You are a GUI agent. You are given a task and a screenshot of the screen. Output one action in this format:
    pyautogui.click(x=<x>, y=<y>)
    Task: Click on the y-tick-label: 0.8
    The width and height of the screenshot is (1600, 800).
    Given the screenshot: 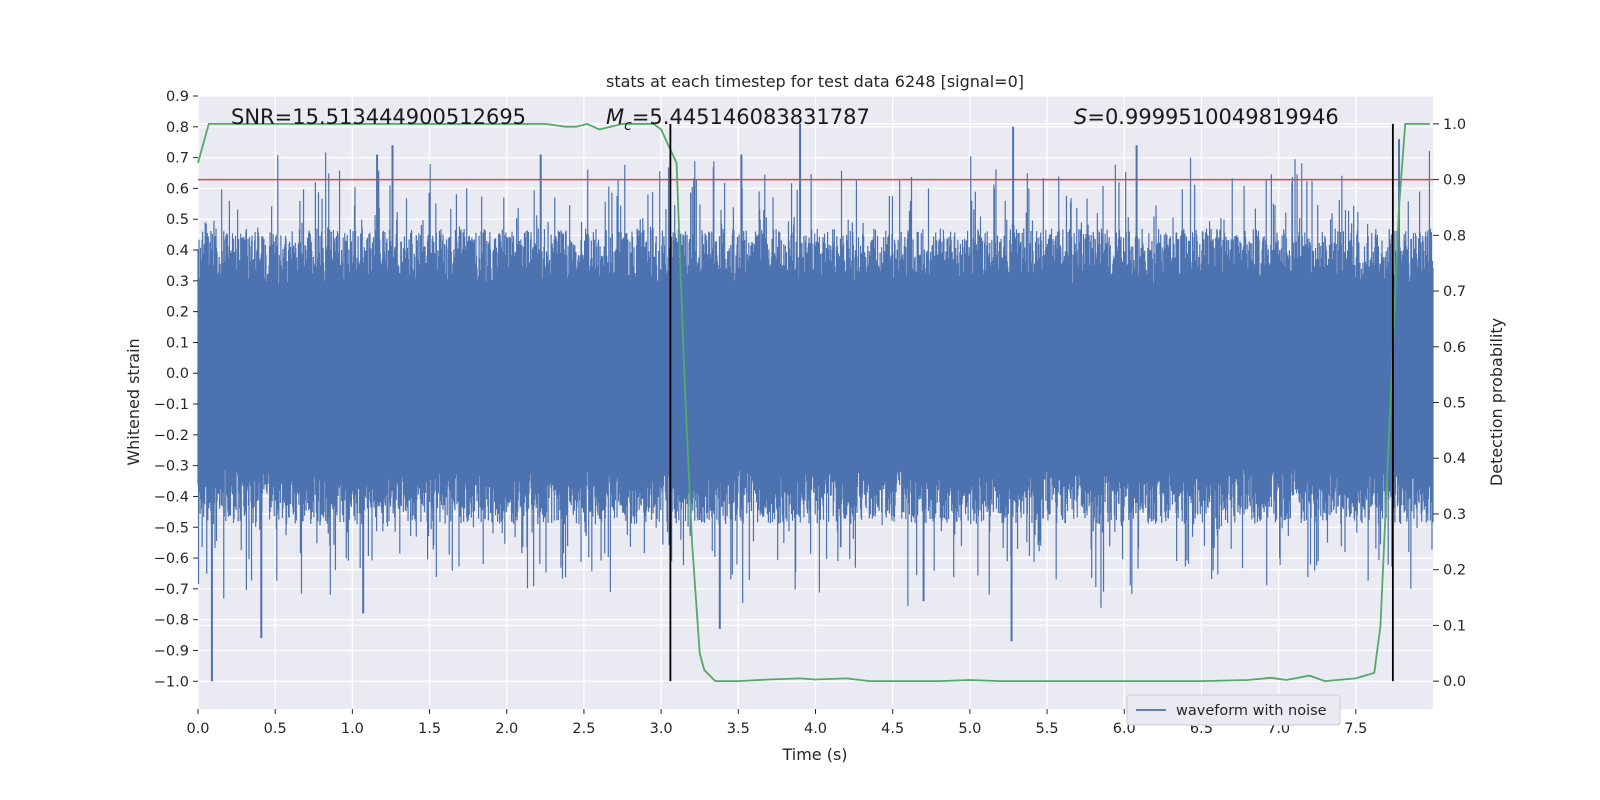 What is the action you would take?
    pyautogui.click(x=177, y=128)
    